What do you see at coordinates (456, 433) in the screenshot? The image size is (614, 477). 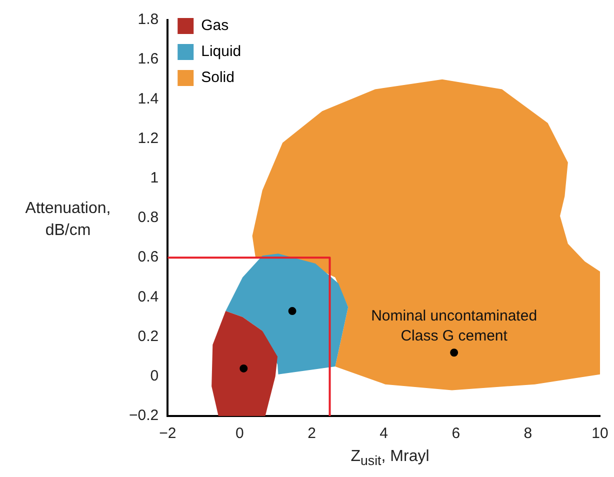 I see `x-tick-label: 6` at bounding box center [456, 433].